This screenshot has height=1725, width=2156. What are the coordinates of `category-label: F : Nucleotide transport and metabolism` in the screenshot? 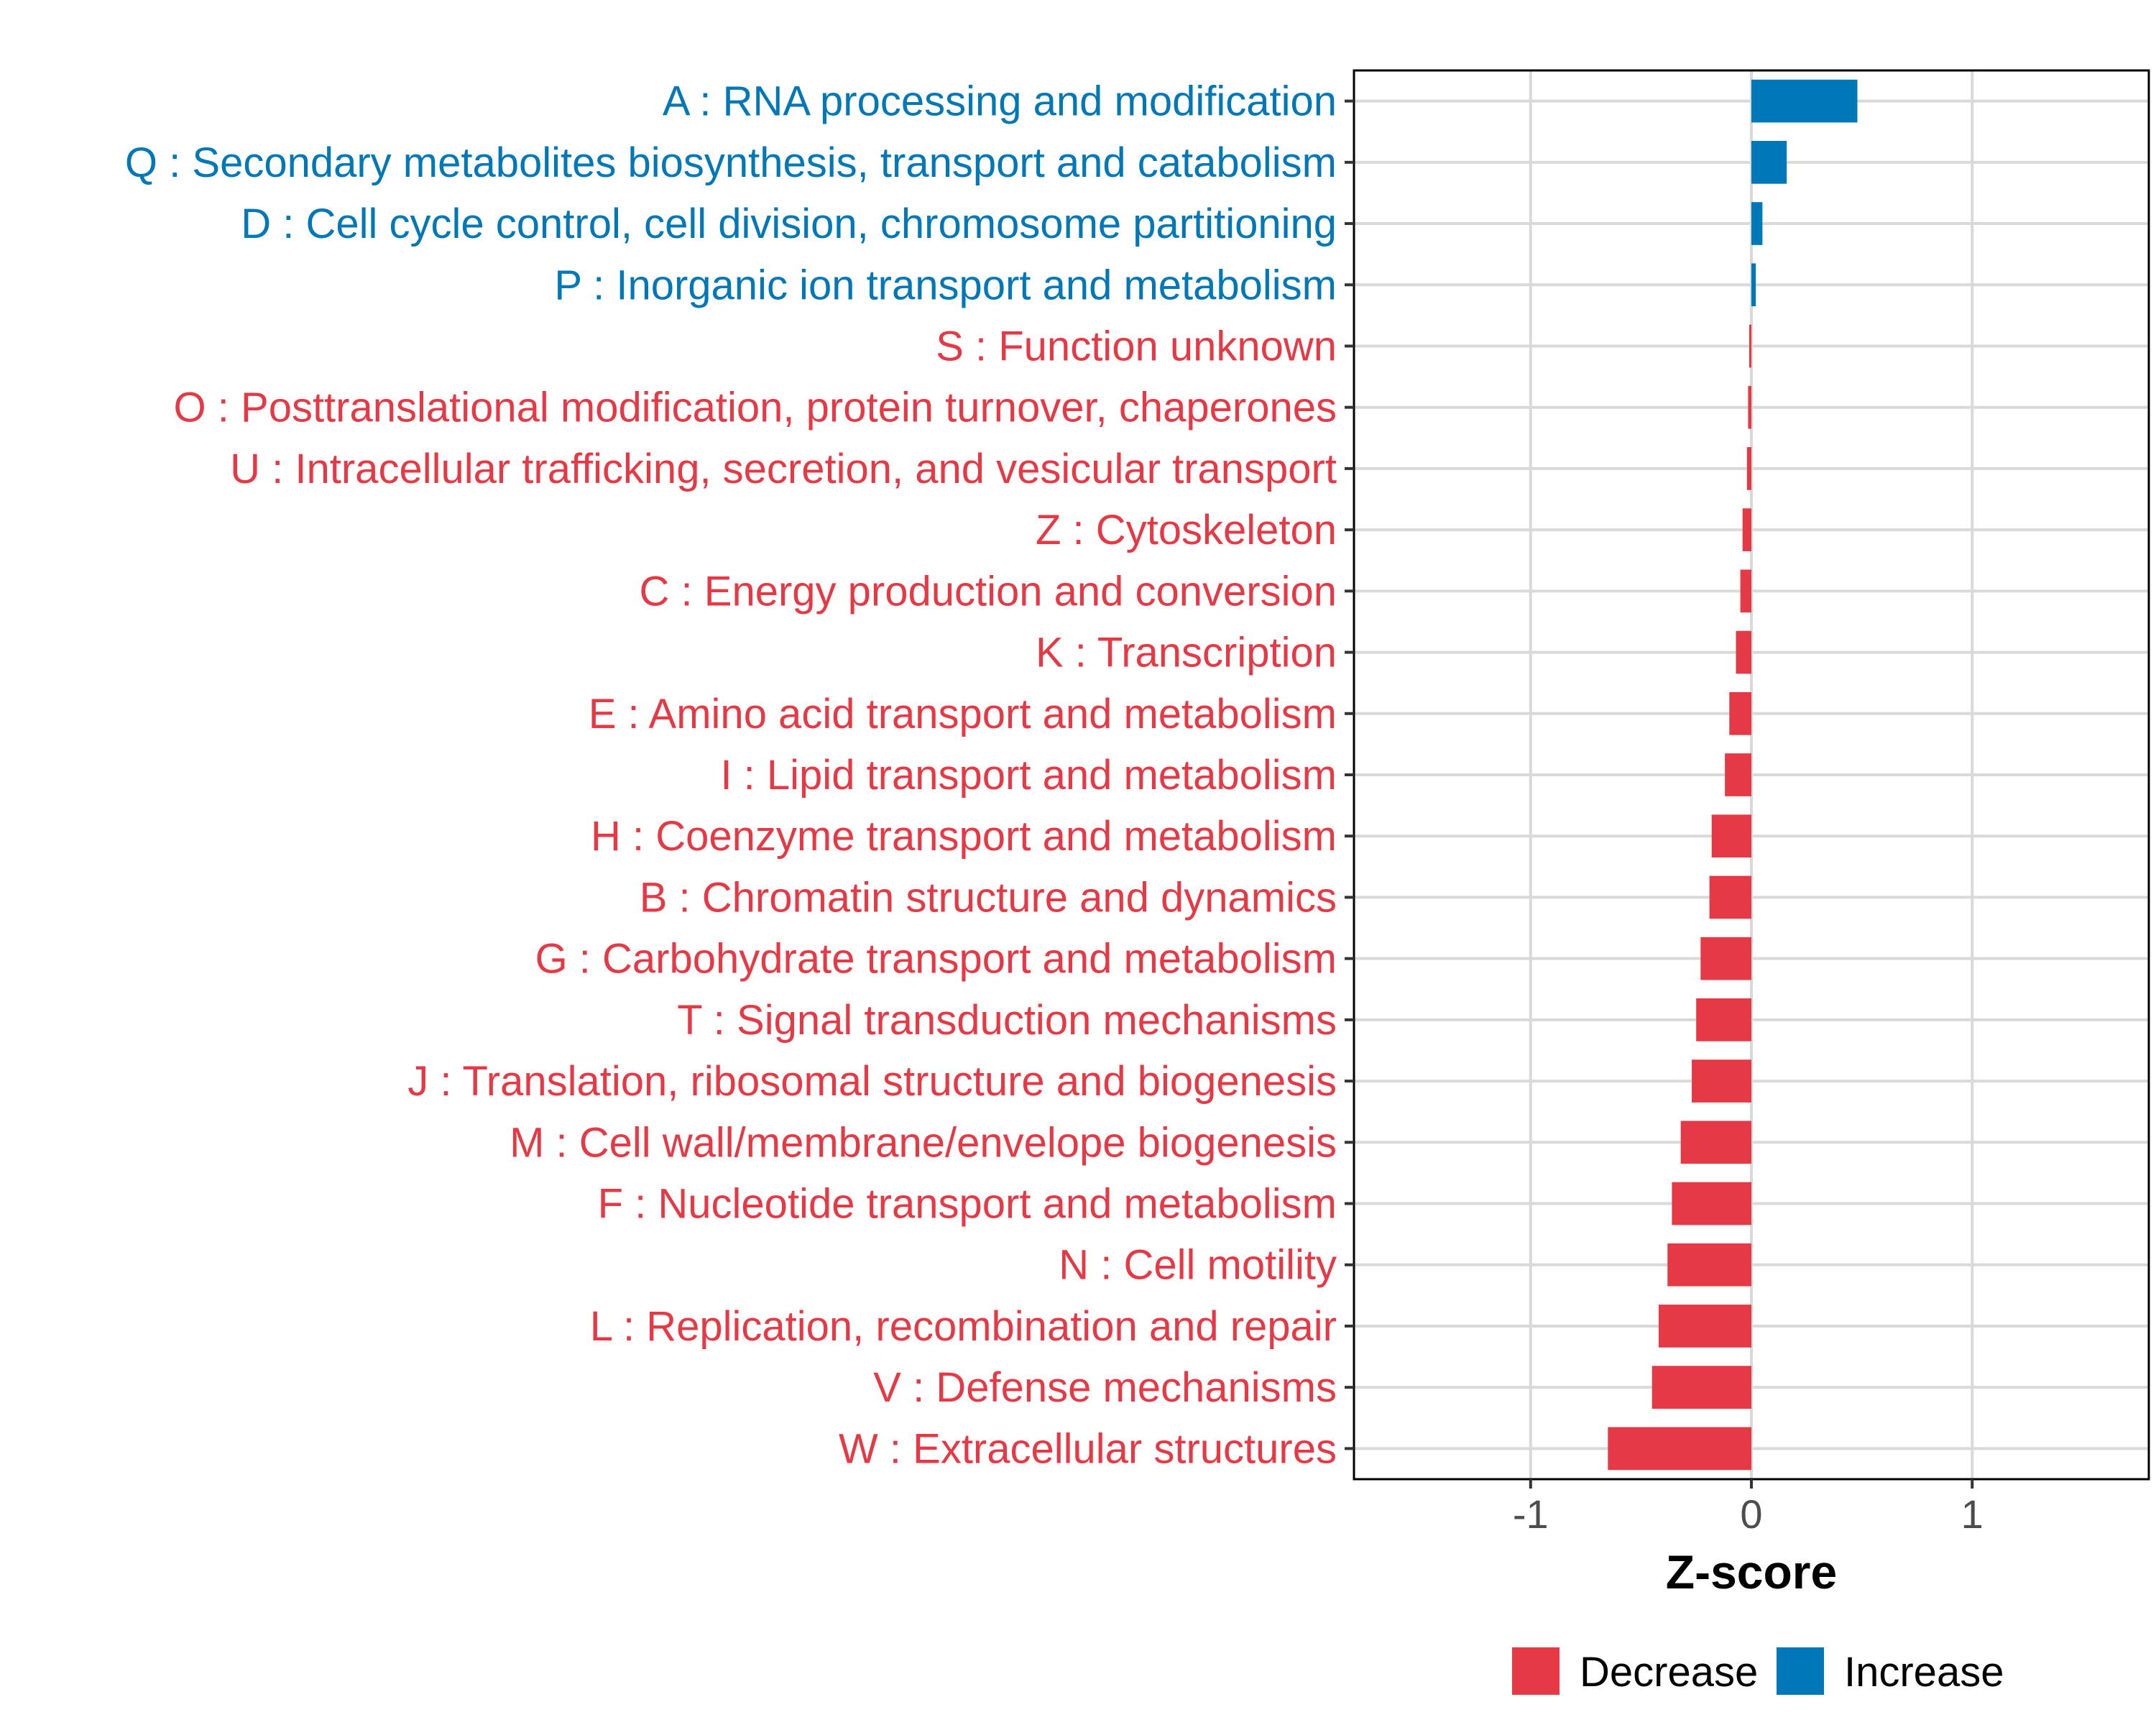 It's located at (967, 1204).